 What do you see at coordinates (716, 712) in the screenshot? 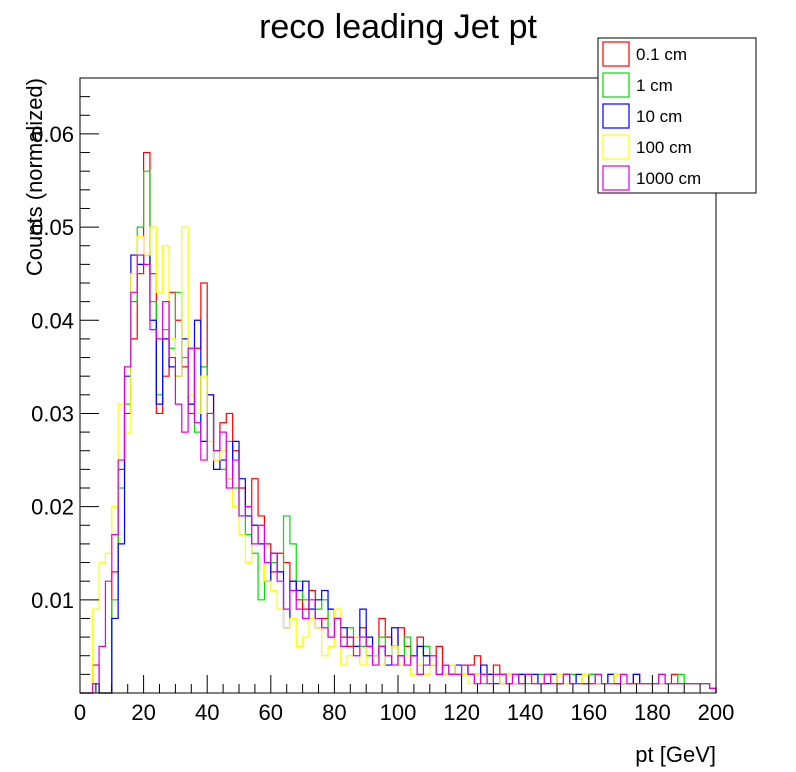
I see `x-tick-label: 200` at bounding box center [716, 712].